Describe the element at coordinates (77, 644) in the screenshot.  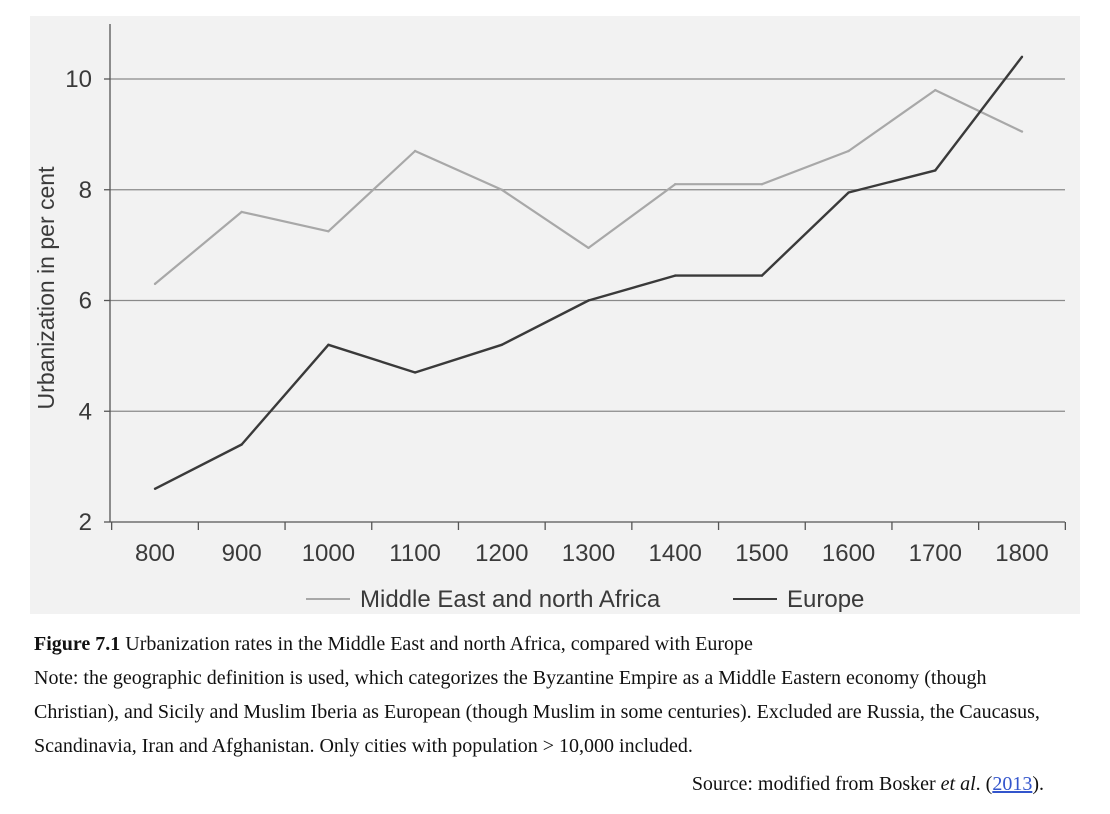
I see `figure-number: Figure 7.1` at that location.